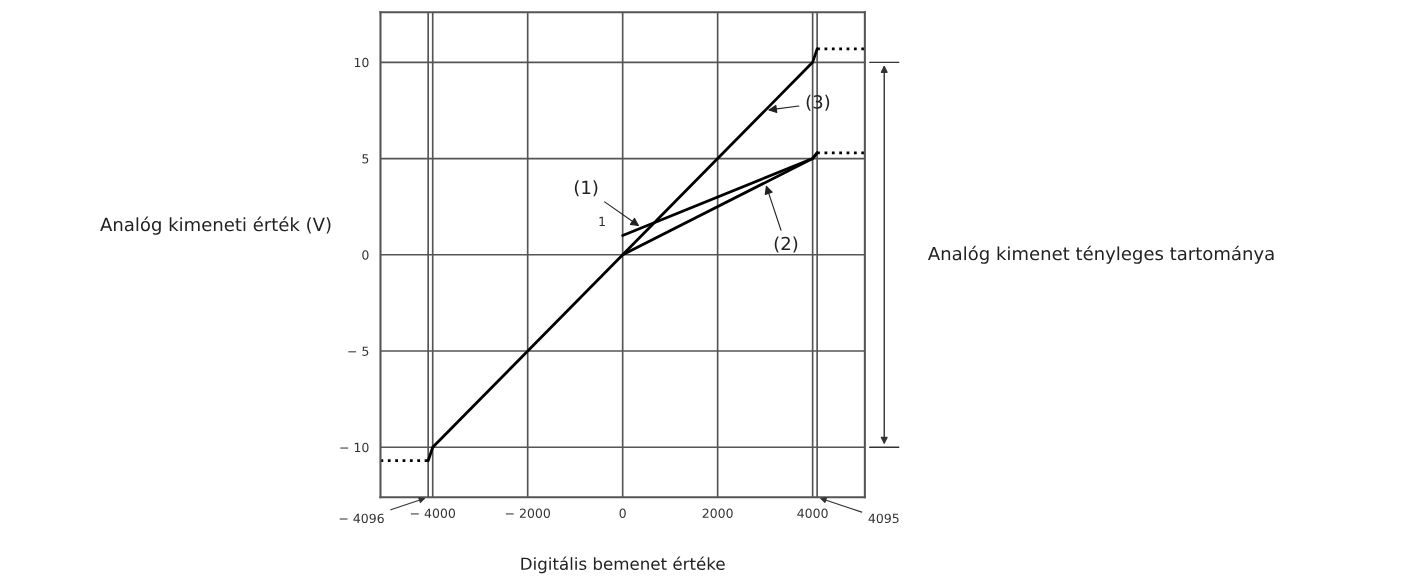  I want to click on text: Analóg kimenet tényleges tartománya, so click(1100, 254).